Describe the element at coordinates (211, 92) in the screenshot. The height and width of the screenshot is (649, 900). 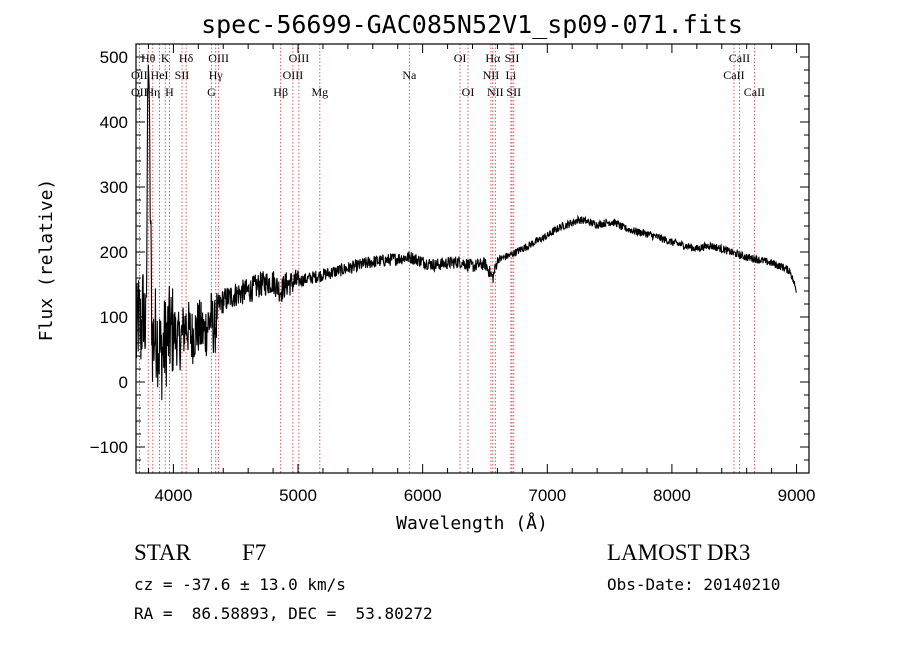
I see `line-marker-label: G` at that location.